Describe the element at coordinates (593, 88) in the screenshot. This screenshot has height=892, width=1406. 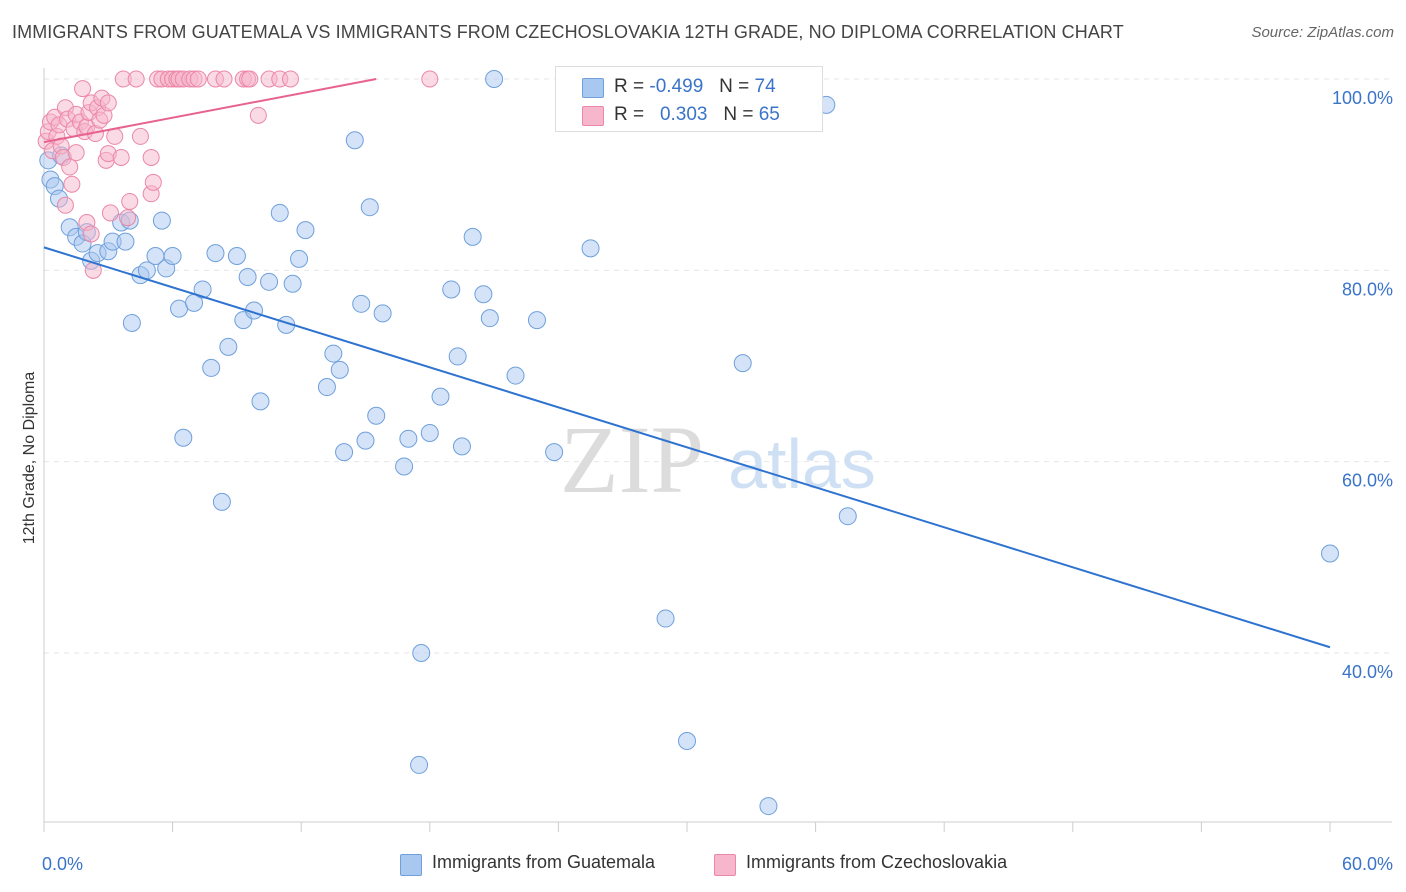
I see `legend-swatch-guatemala` at that location.